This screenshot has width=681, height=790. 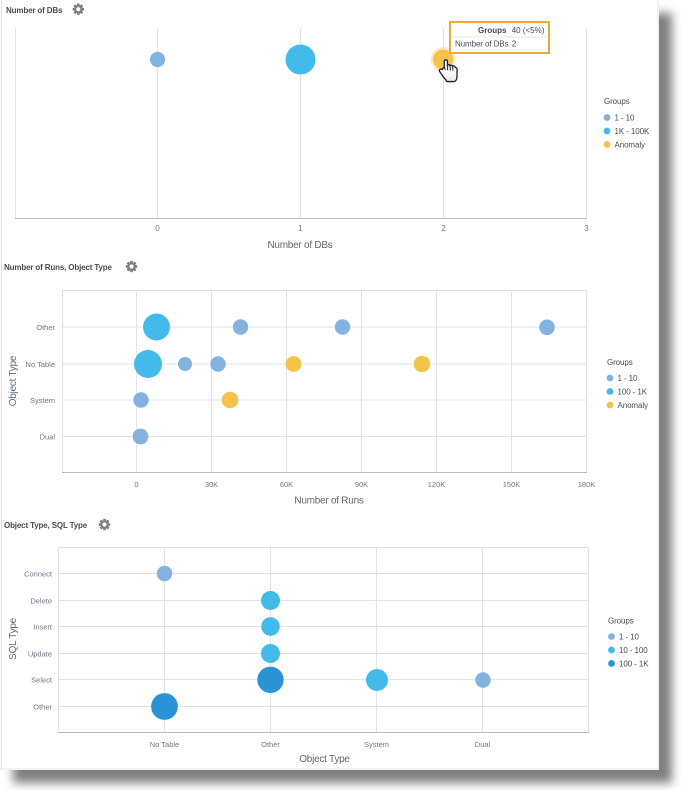 What do you see at coordinates (41, 601) in the screenshot?
I see `svg-text: Delete` at bounding box center [41, 601].